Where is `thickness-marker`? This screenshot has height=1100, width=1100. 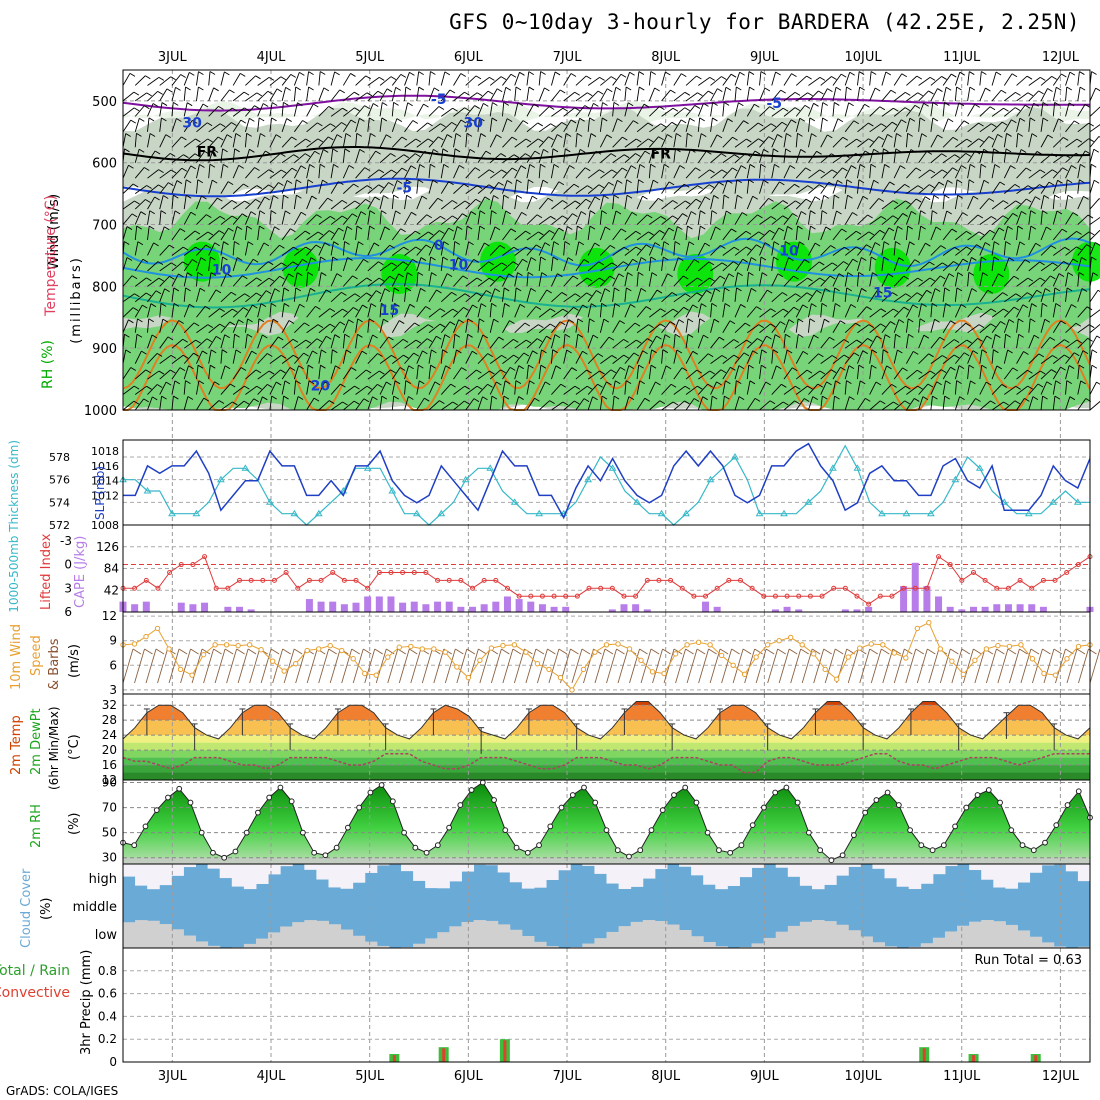 thickness-marker is located at coordinates (784, 513).